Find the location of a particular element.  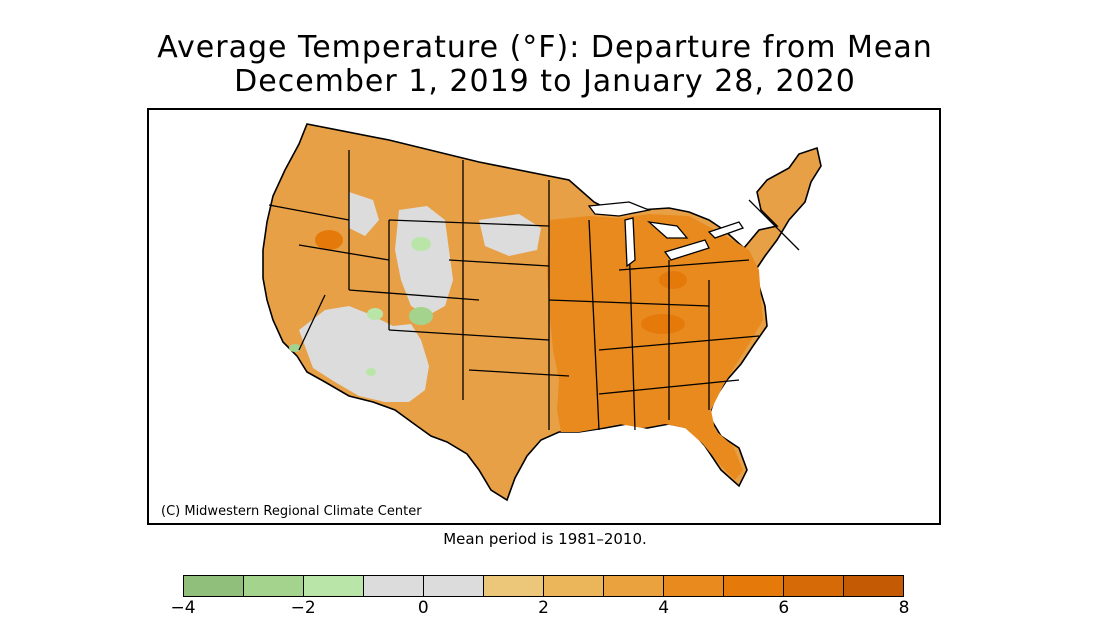

great-lakes is located at coordinates (666, 234).